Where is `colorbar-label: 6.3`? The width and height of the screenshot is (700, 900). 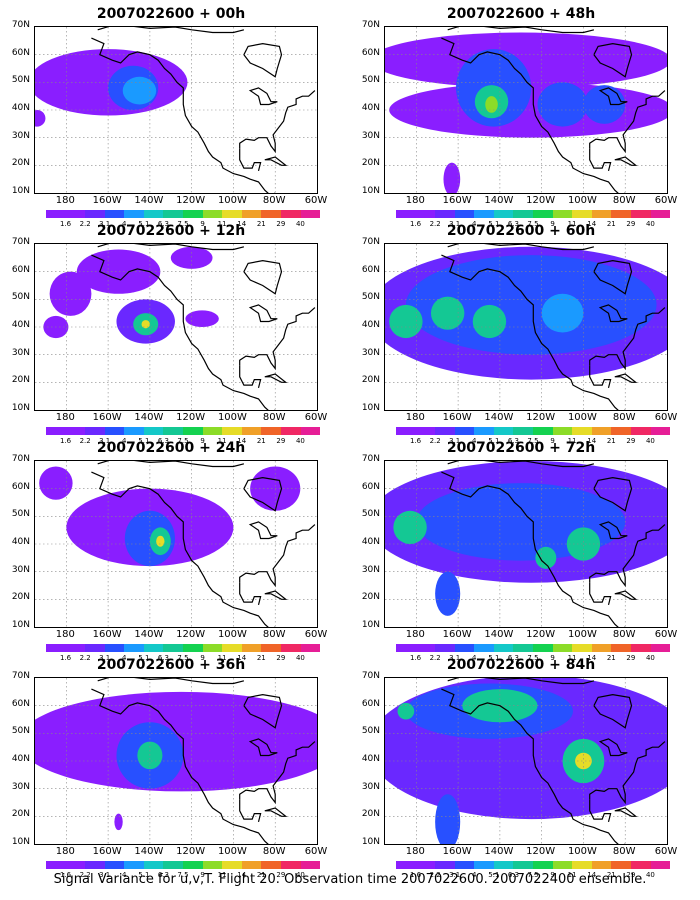
colorbar-label: 6.3 is located at coordinates (163, 875).